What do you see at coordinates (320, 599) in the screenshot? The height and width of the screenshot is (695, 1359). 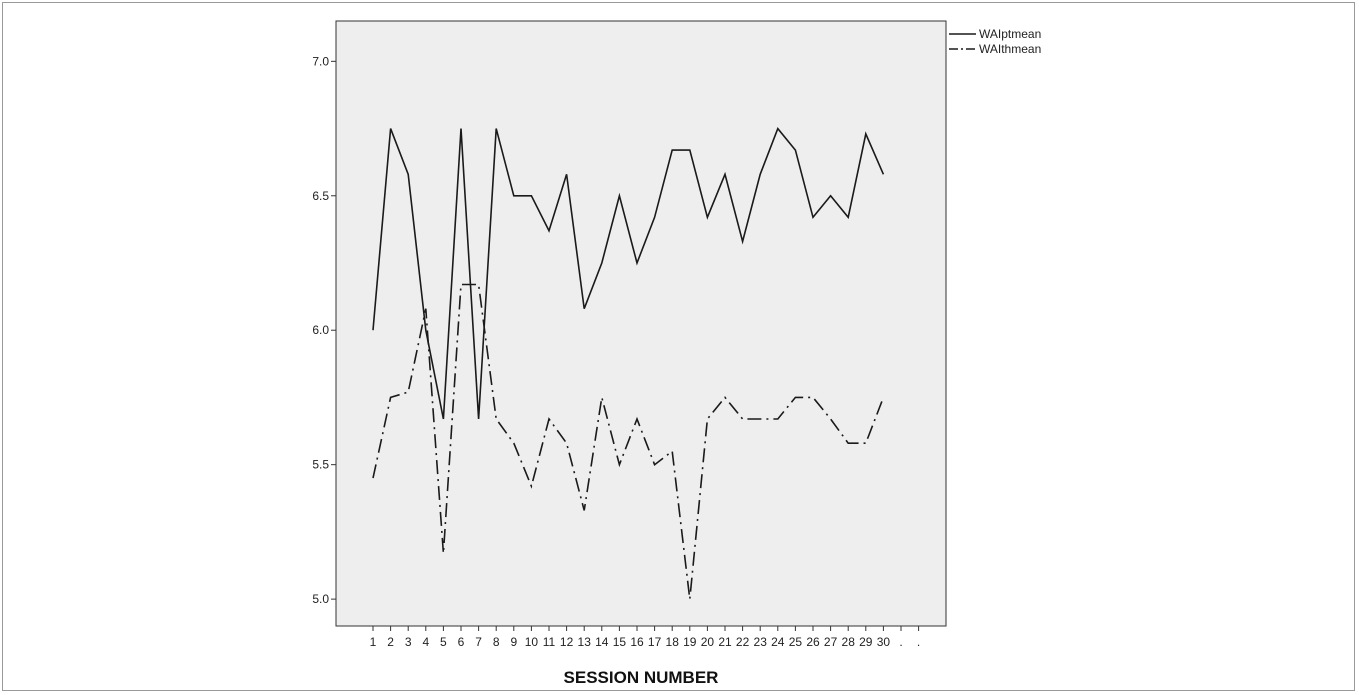 I see `y-tick-label: 5.0` at bounding box center [320, 599].